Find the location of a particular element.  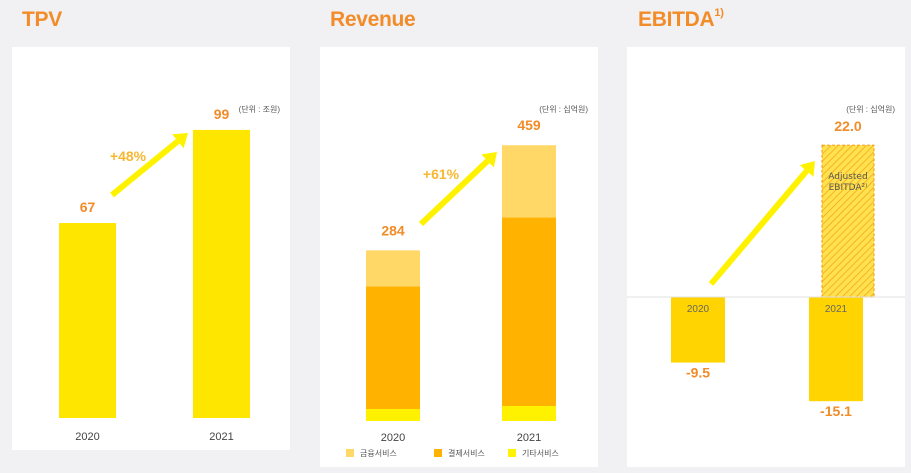

ebitda-category-label-2021: 2021 is located at coordinates (836, 309).